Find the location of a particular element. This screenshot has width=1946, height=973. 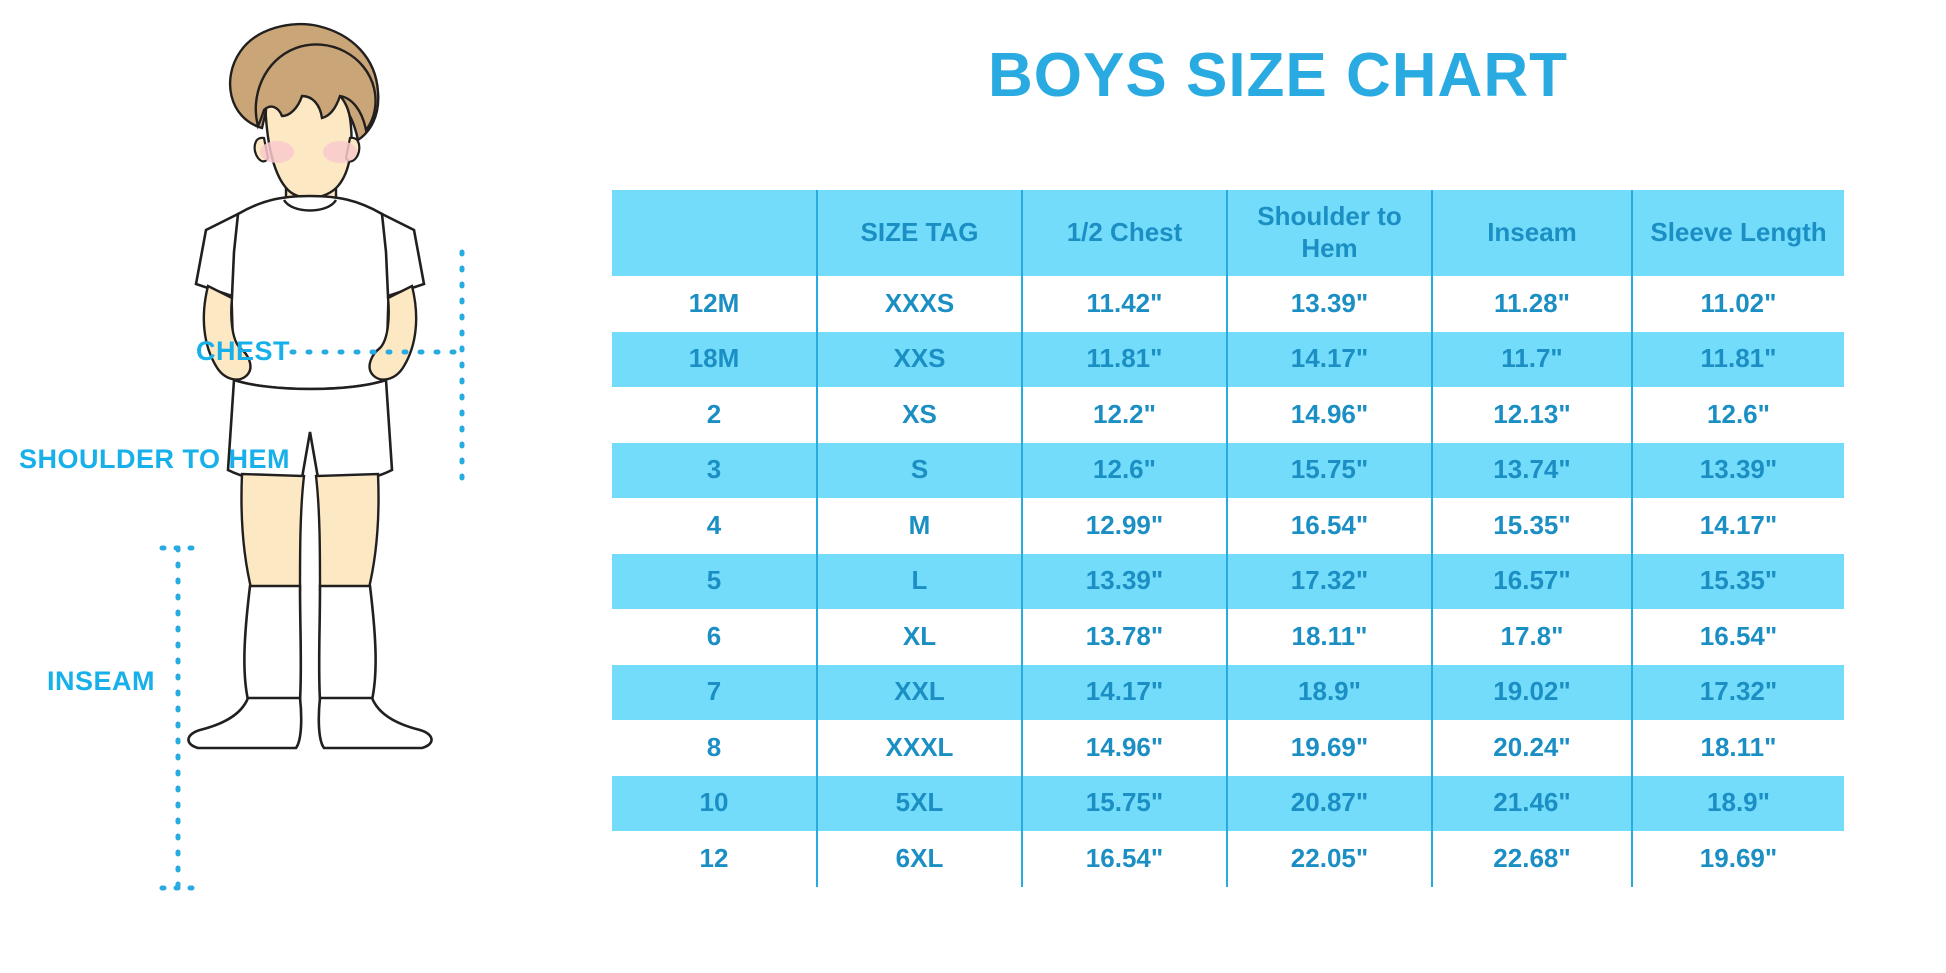

arm-left is located at coordinates (227, 332).